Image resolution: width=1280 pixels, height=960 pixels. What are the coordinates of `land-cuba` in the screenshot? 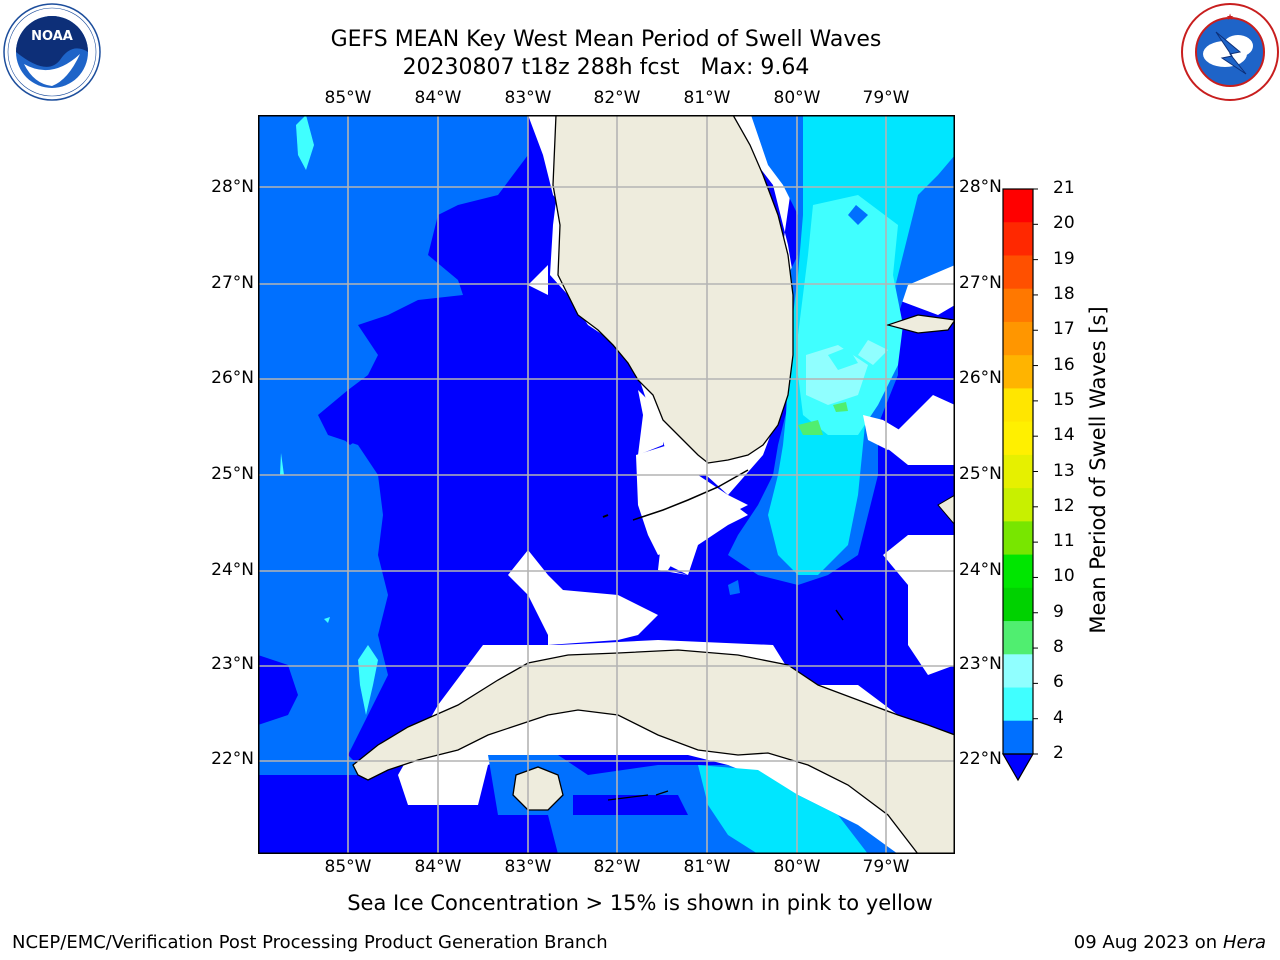 It's located at (653, 751).